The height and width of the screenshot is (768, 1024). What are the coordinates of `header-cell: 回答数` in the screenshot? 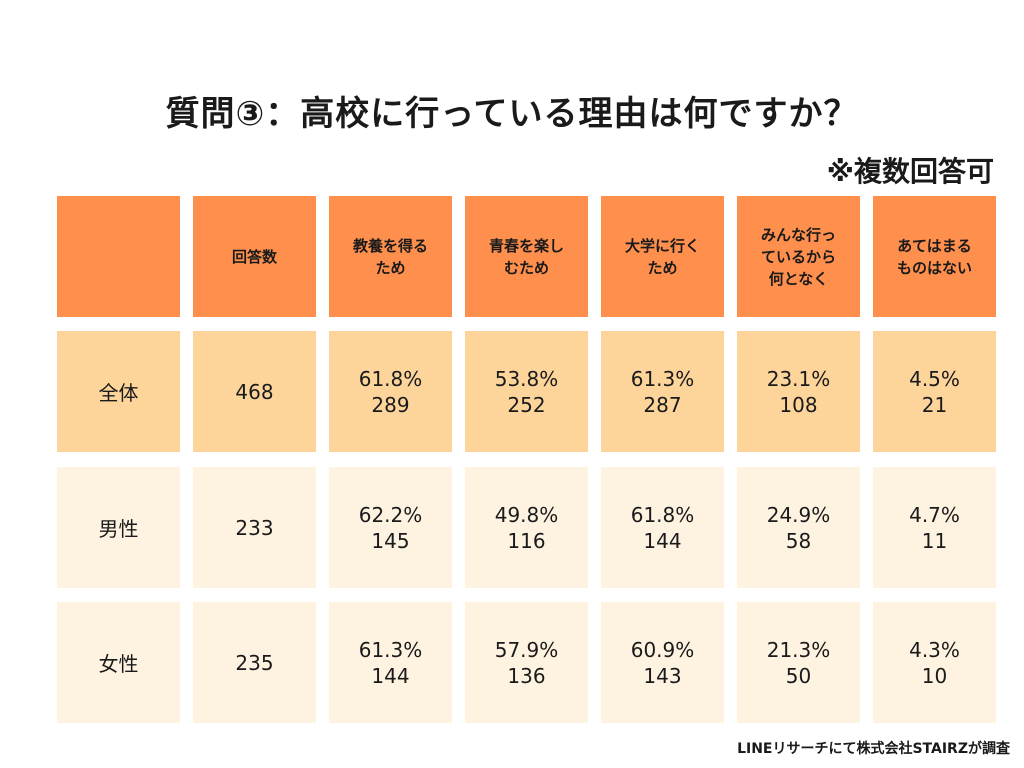 It's located at (254, 256).